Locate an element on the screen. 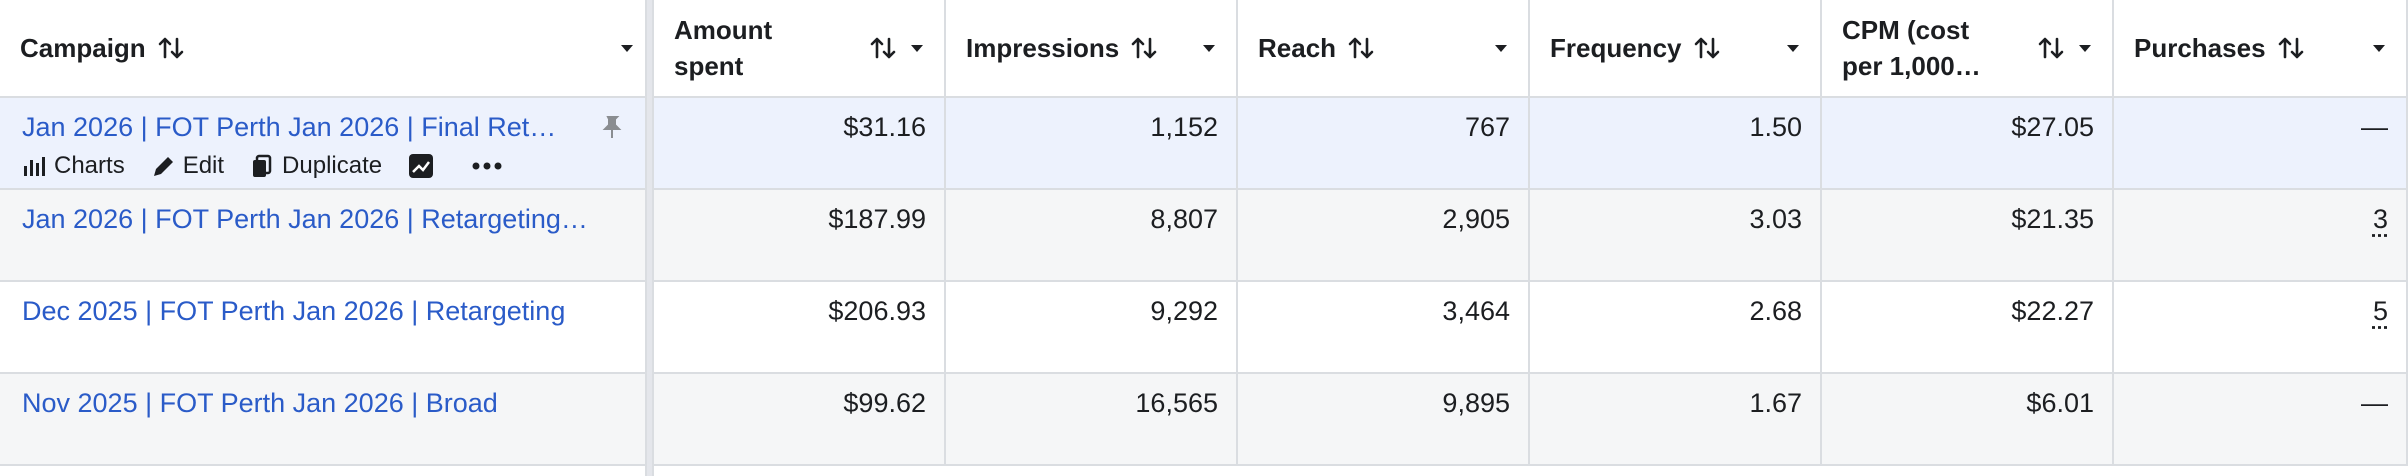  metric-value: 3.03 is located at coordinates (1775, 219).